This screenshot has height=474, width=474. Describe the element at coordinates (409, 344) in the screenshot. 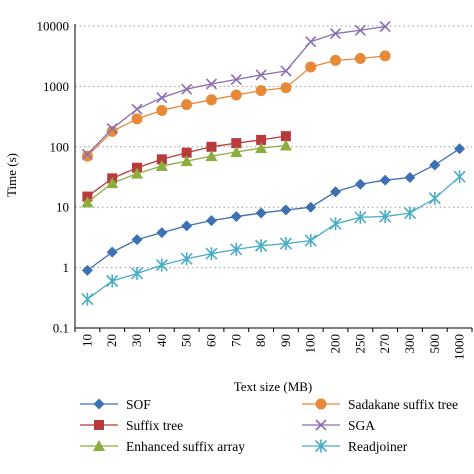

I see `x-tick-label: 300` at that location.